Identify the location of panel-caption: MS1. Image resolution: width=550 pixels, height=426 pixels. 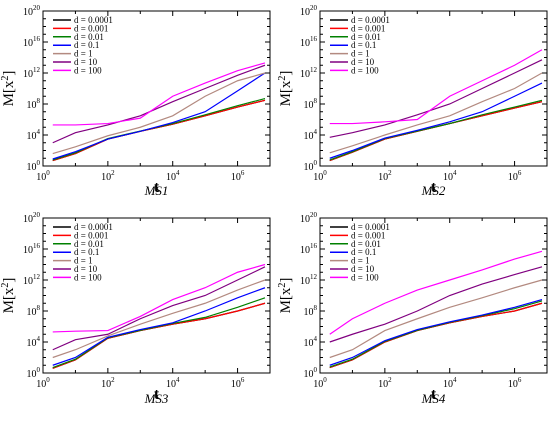
(156, 190).